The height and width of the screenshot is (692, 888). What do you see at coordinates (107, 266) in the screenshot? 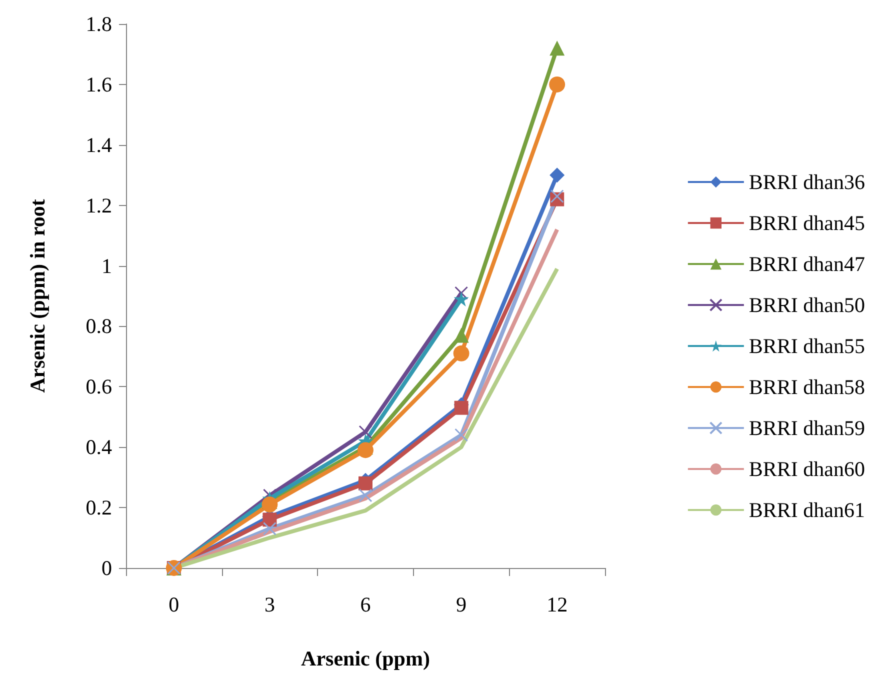
I see `y-tick-label: 1` at bounding box center [107, 266].